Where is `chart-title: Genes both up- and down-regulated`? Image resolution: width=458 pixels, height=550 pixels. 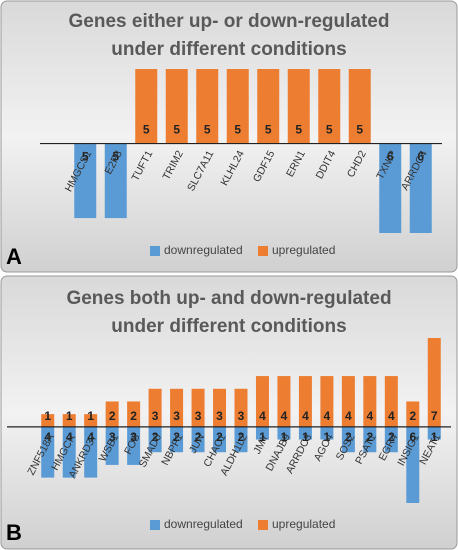
chart-title: Genes both up- and down-regulated is located at coordinates (228, 298).